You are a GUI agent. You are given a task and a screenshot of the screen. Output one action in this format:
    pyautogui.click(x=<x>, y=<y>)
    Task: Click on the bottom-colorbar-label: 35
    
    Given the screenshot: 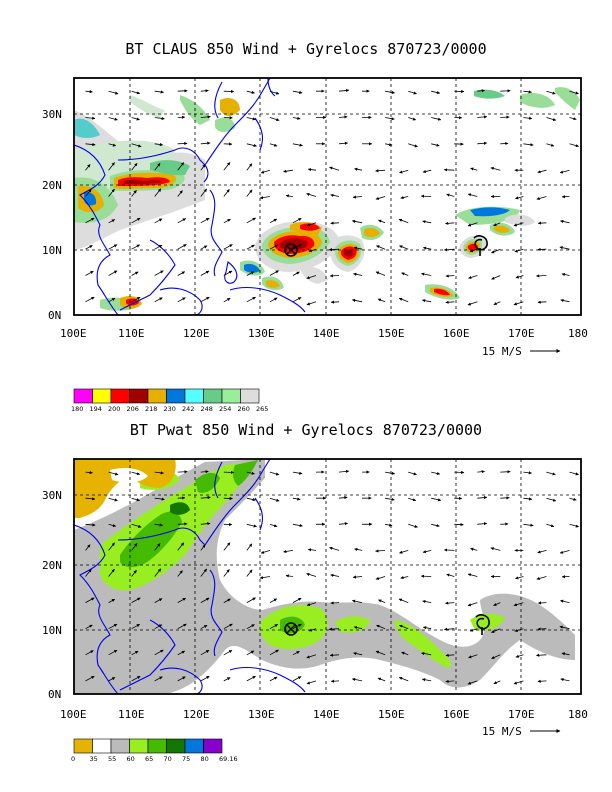 What is the action you would take?
    pyautogui.click(x=94, y=759)
    